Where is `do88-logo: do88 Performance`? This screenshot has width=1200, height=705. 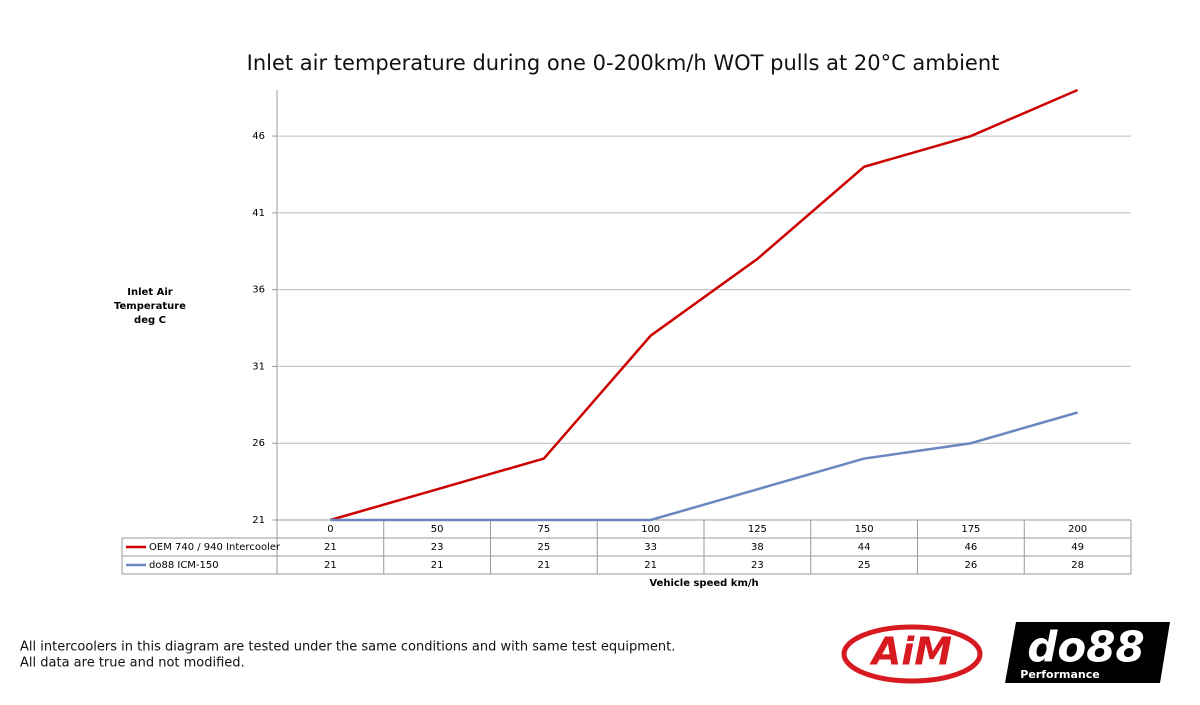
do88-logo: do88 Performance is located at coordinates (1087, 652).